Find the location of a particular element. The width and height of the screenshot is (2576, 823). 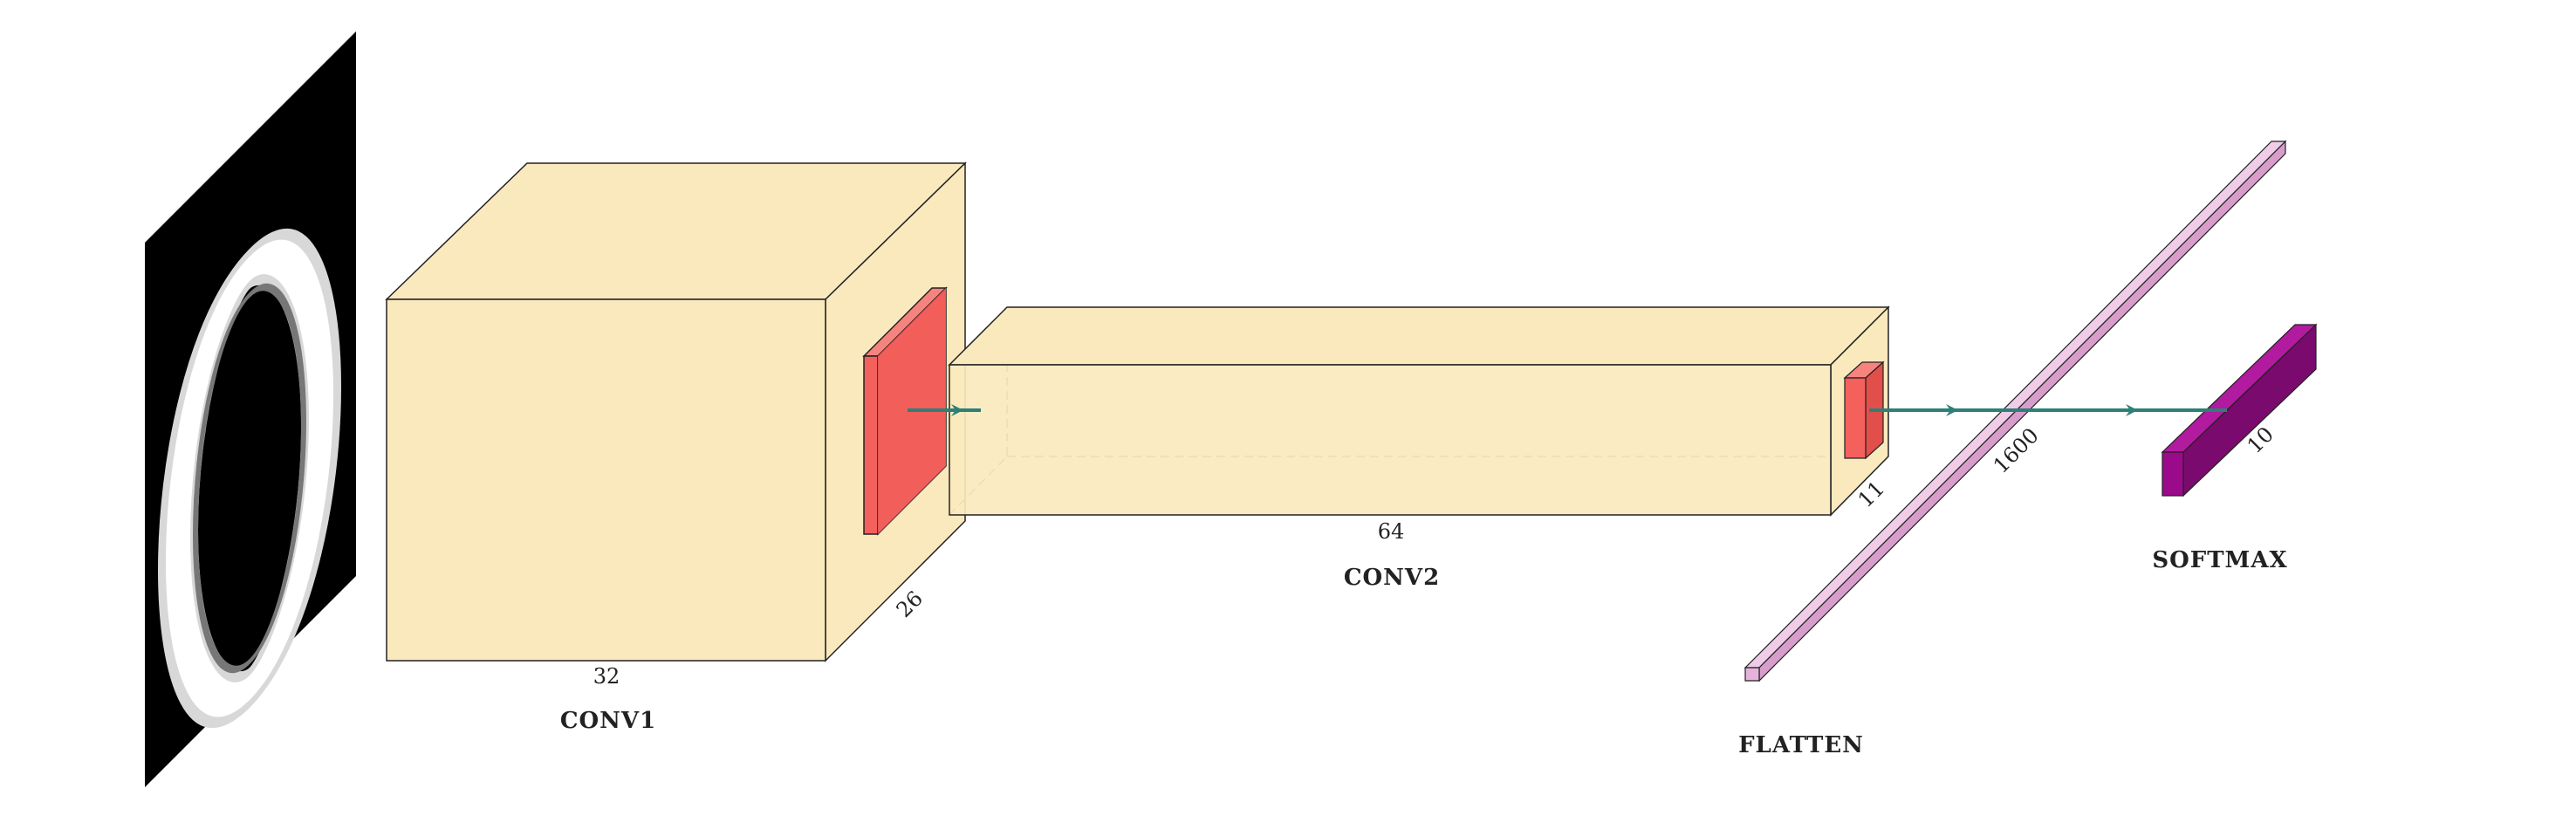

conv2-width-label: 64 is located at coordinates (1392, 531).